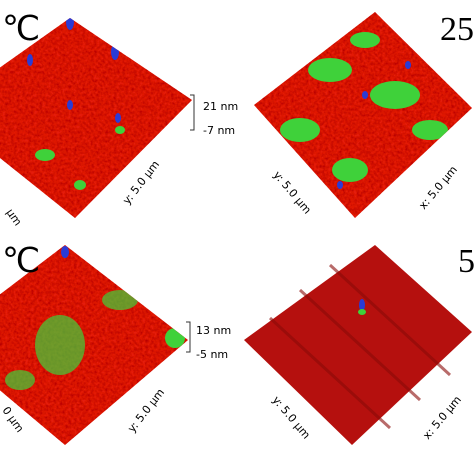 The image size is (474, 474). I want to click on temperature-label: 5, so click(466, 261).